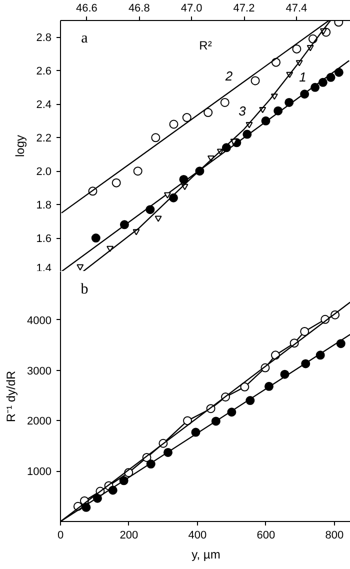 This screenshot has height=569, width=350. I want to click on x-axis-title: y, µm, so click(206, 555).